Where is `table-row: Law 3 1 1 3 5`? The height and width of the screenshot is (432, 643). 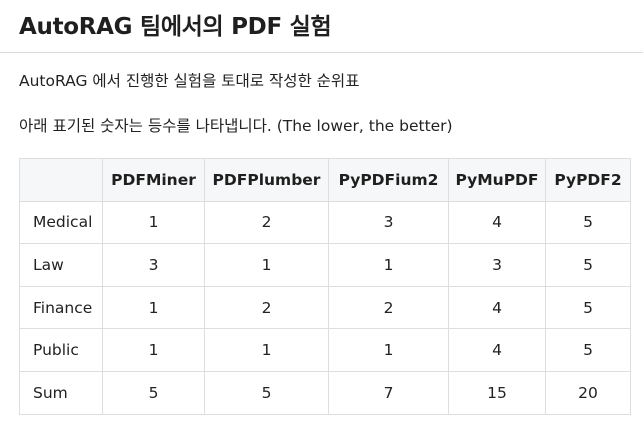
table-row: Law 3 1 1 3 5 is located at coordinates (325, 265).